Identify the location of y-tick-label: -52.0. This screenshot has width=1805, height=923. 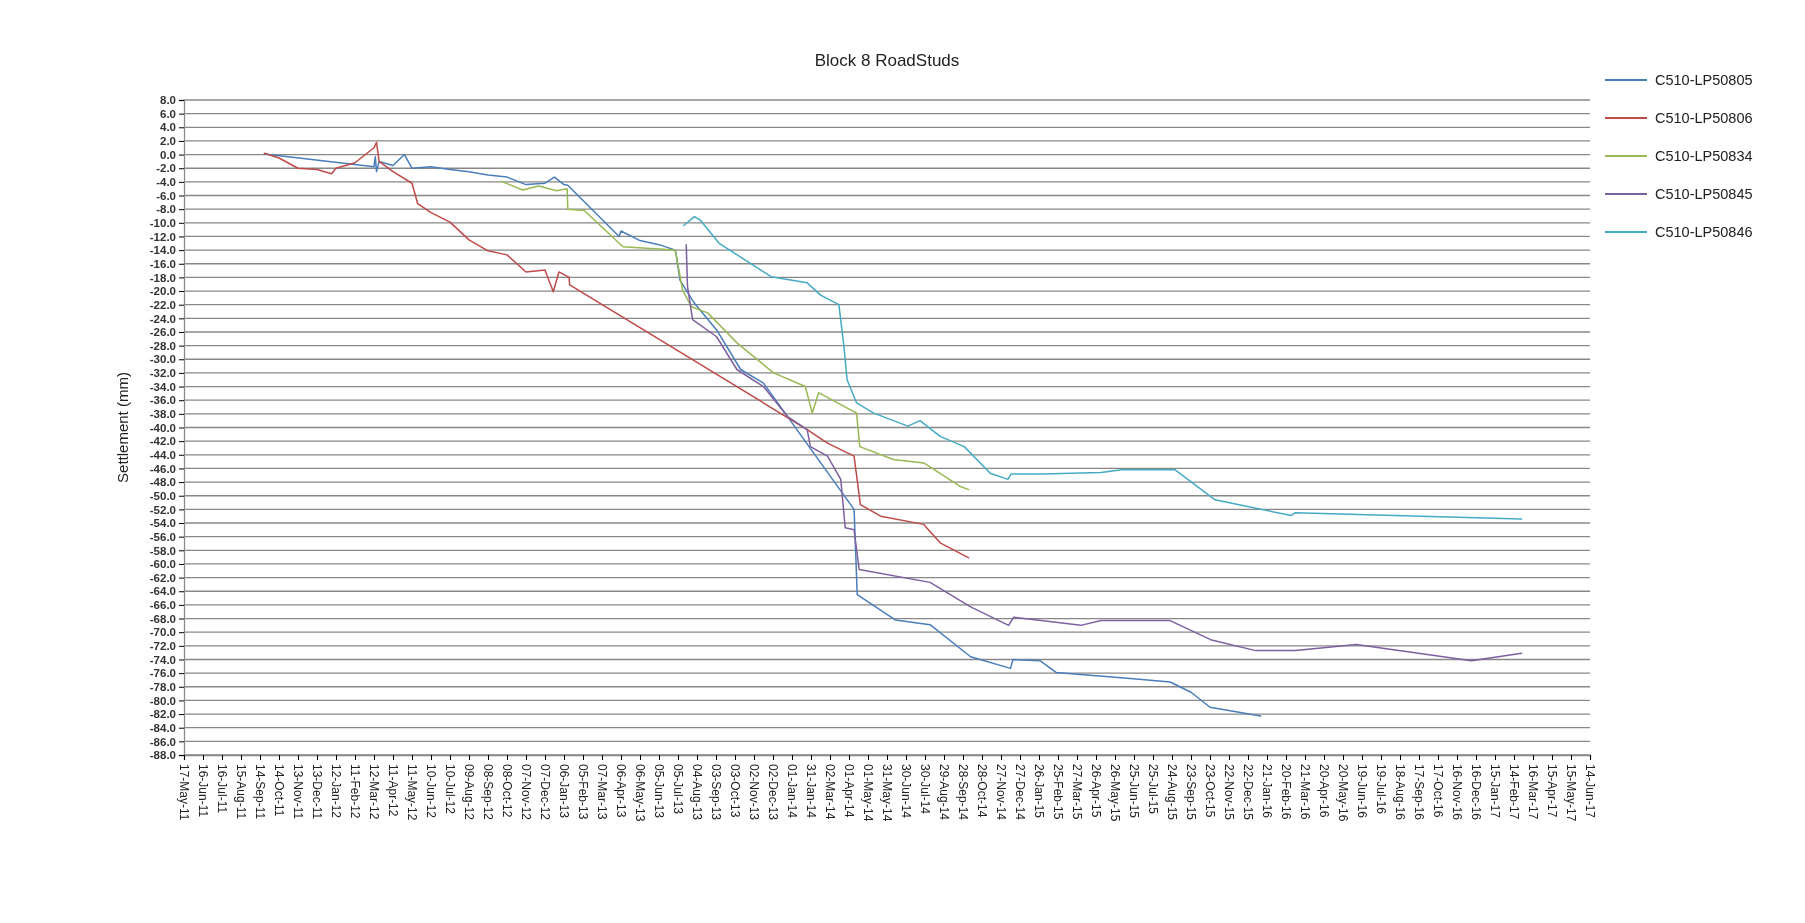
(162, 509).